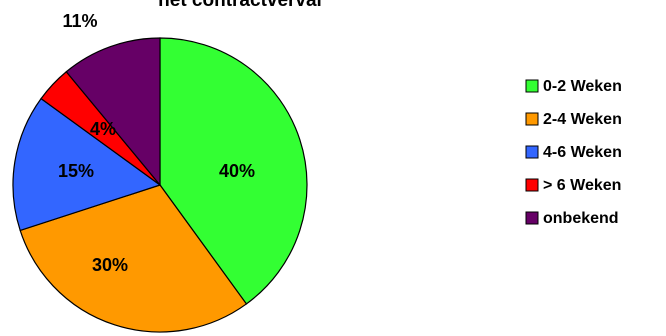 Image resolution: width=666 pixels, height=336 pixels. What do you see at coordinates (582, 152) in the screenshot?
I see `legend-label-3: 4-6 Weken` at bounding box center [582, 152].